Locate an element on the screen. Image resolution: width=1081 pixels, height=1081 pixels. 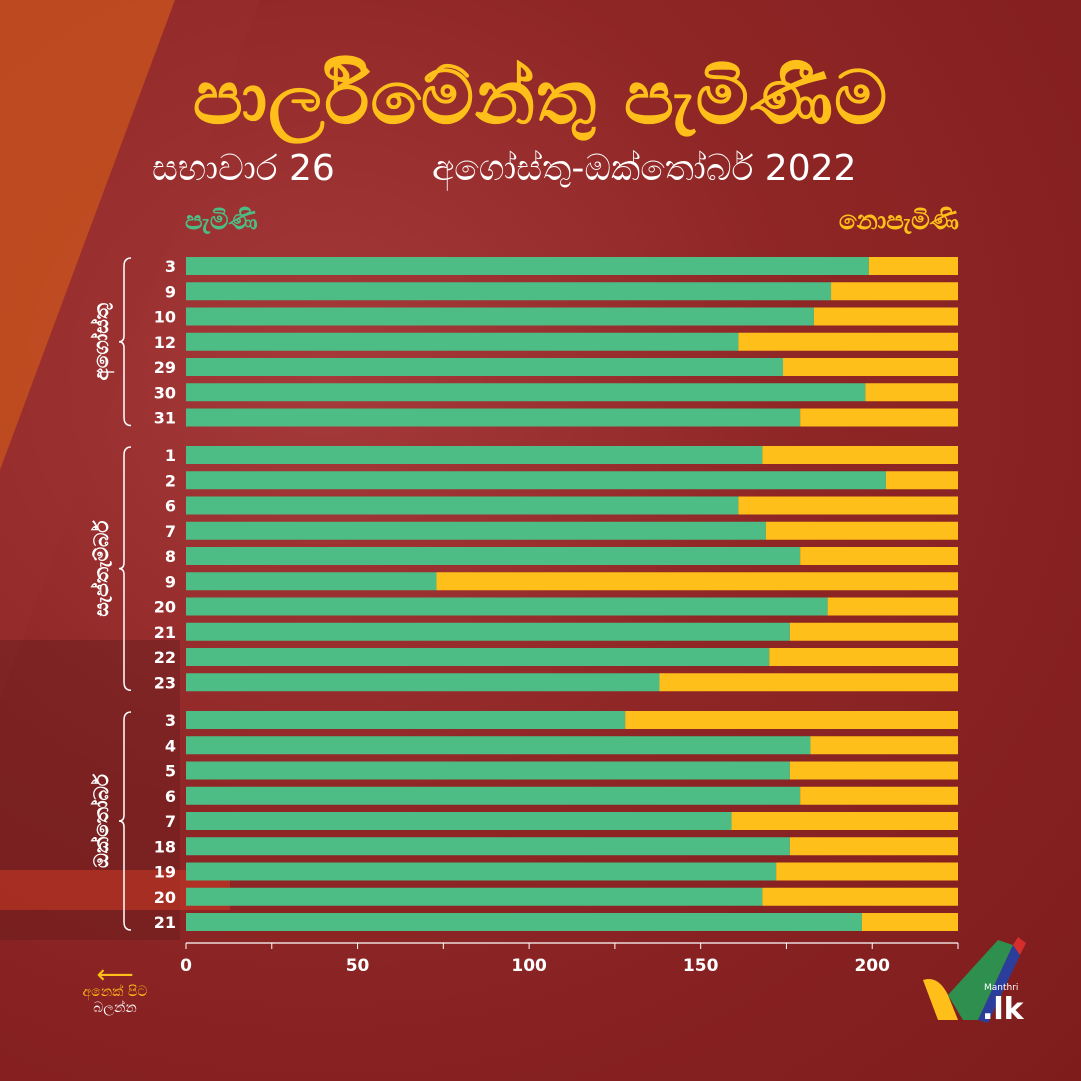
day-label: 8 is located at coordinates (170, 556).